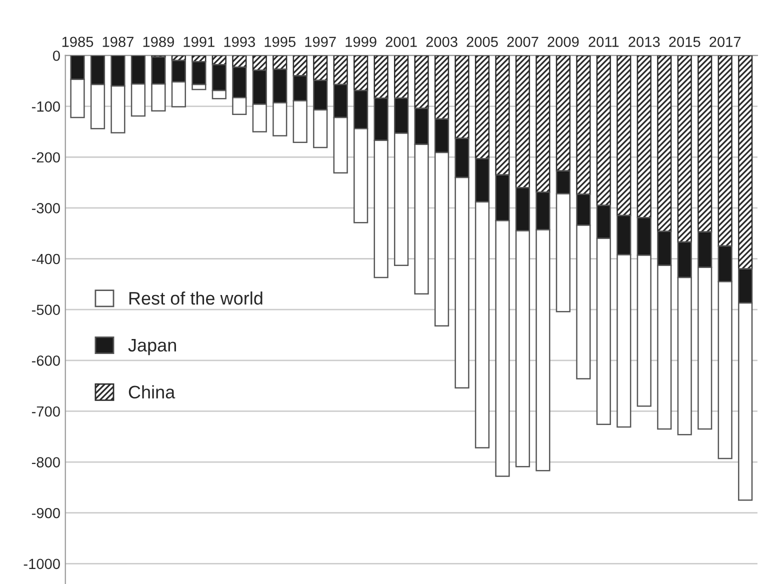 The image size is (769, 584). I want to click on y-tick-label: -200, so click(46, 157).